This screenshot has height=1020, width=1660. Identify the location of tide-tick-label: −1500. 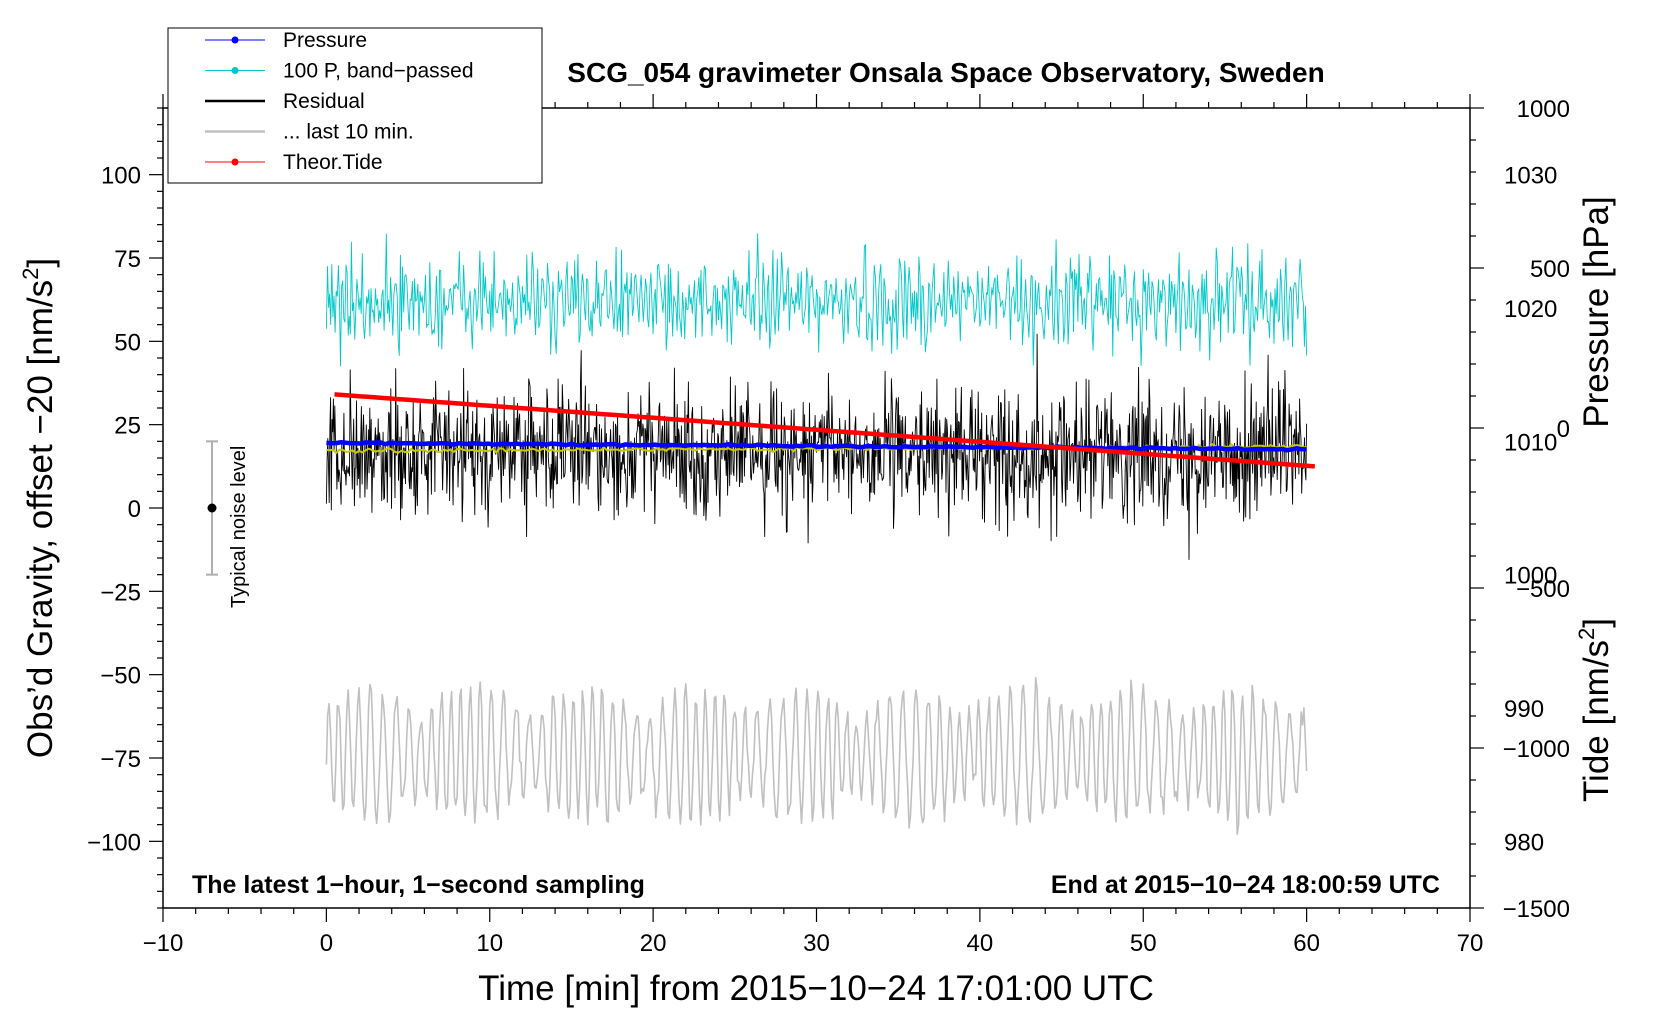
(1536, 909).